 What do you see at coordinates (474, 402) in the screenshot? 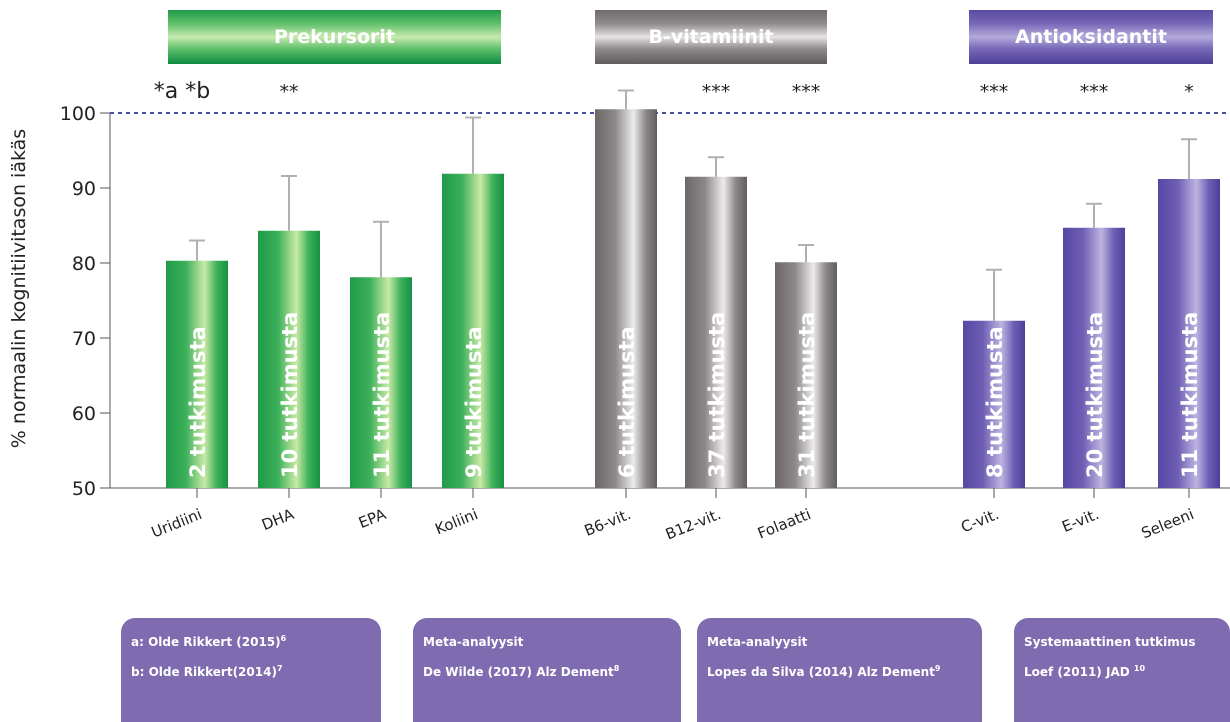
I see `bar-label: 9 tutkimusta` at bounding box center [474, 402].